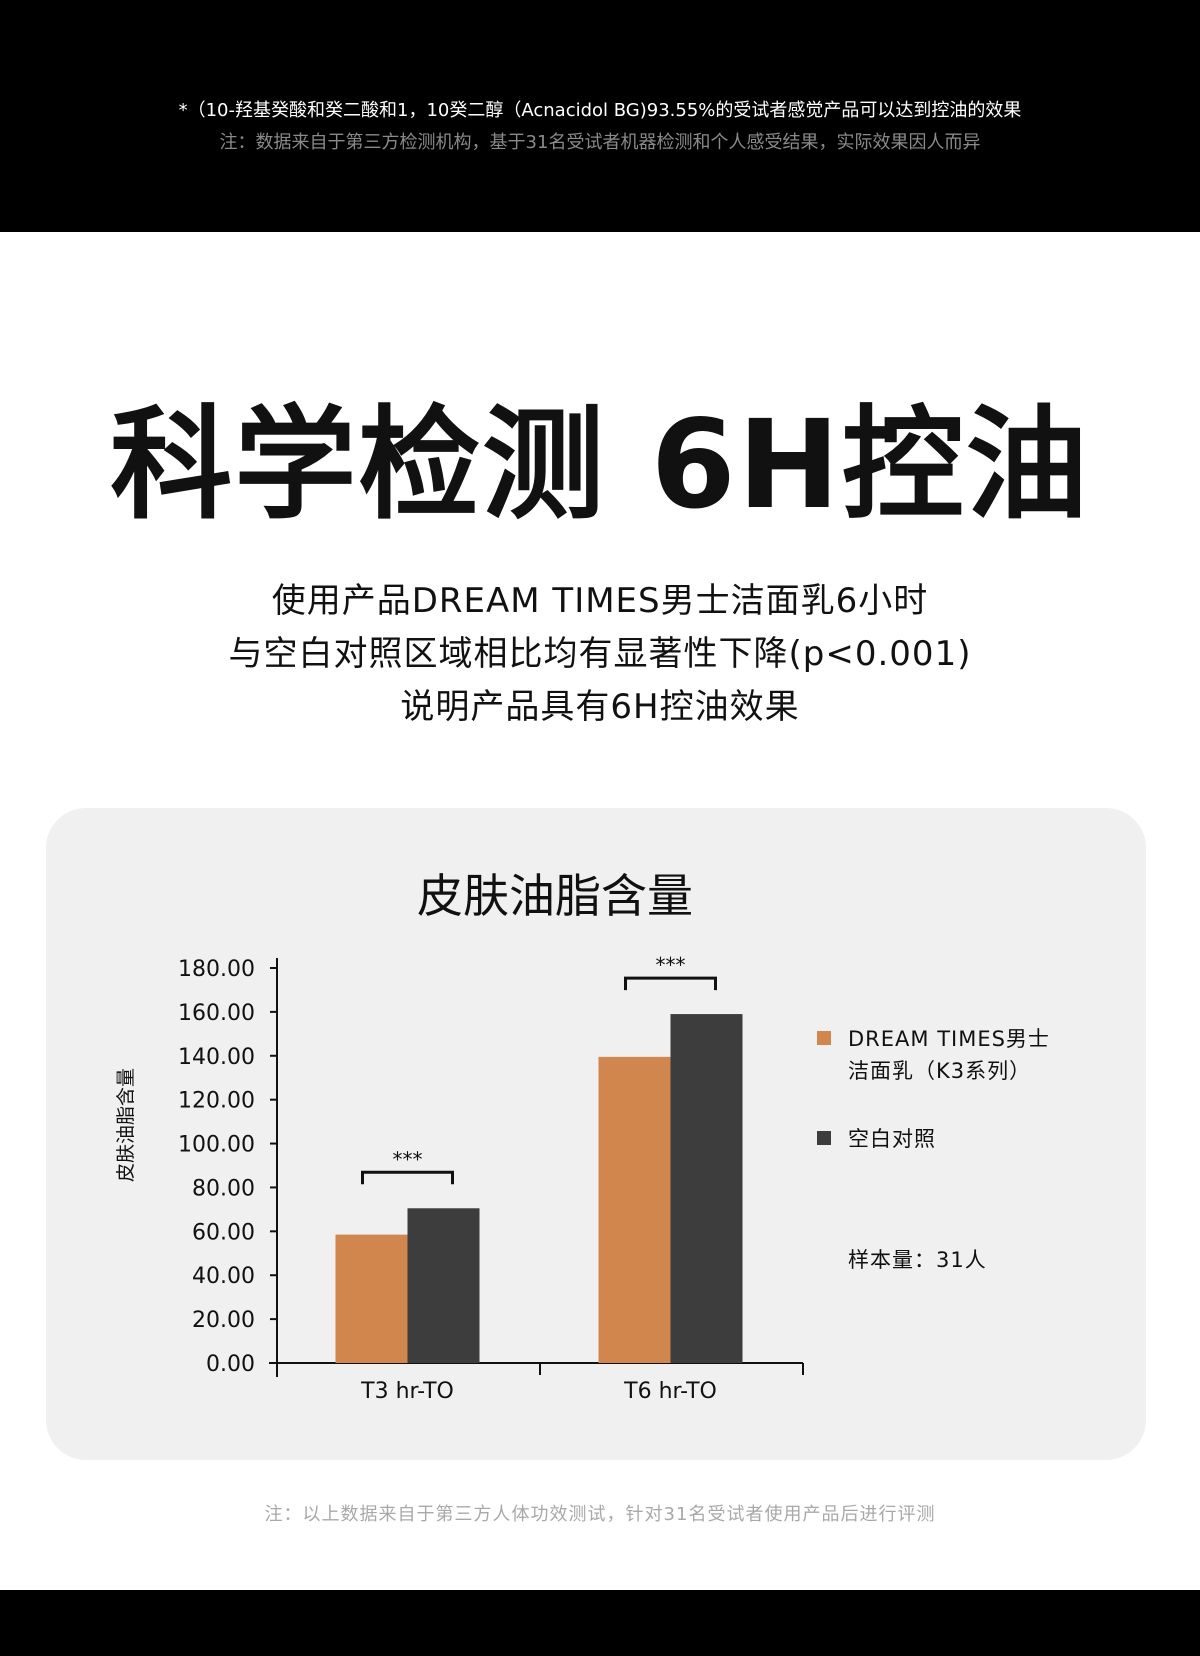  I want to click on y-tick-label: 160.00, so click(216, 1013).